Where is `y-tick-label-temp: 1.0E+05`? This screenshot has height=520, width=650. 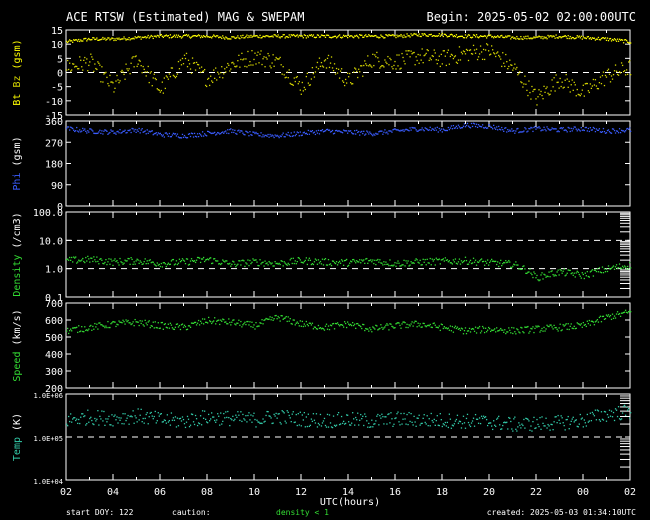 y-tick-label-temp: 1.0E+05 is located at coordinates (48, 439).